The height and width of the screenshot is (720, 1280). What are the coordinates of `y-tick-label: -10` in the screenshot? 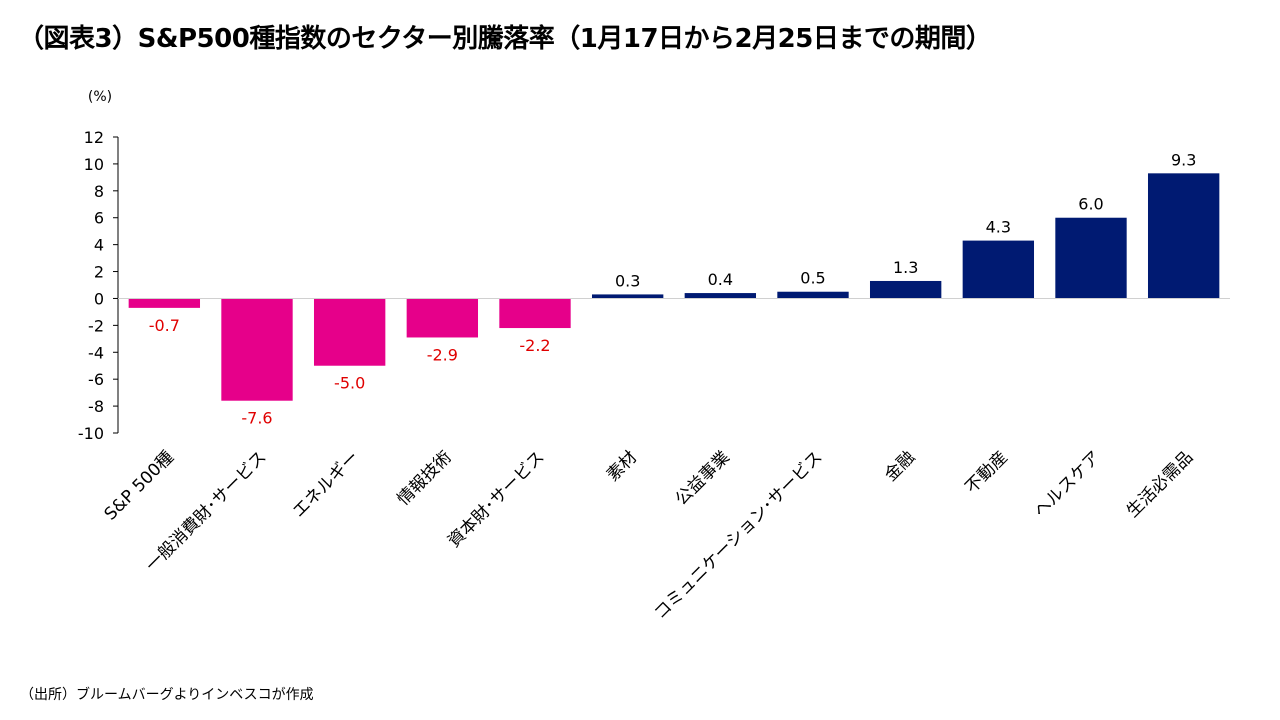 It's located at (91, 433).